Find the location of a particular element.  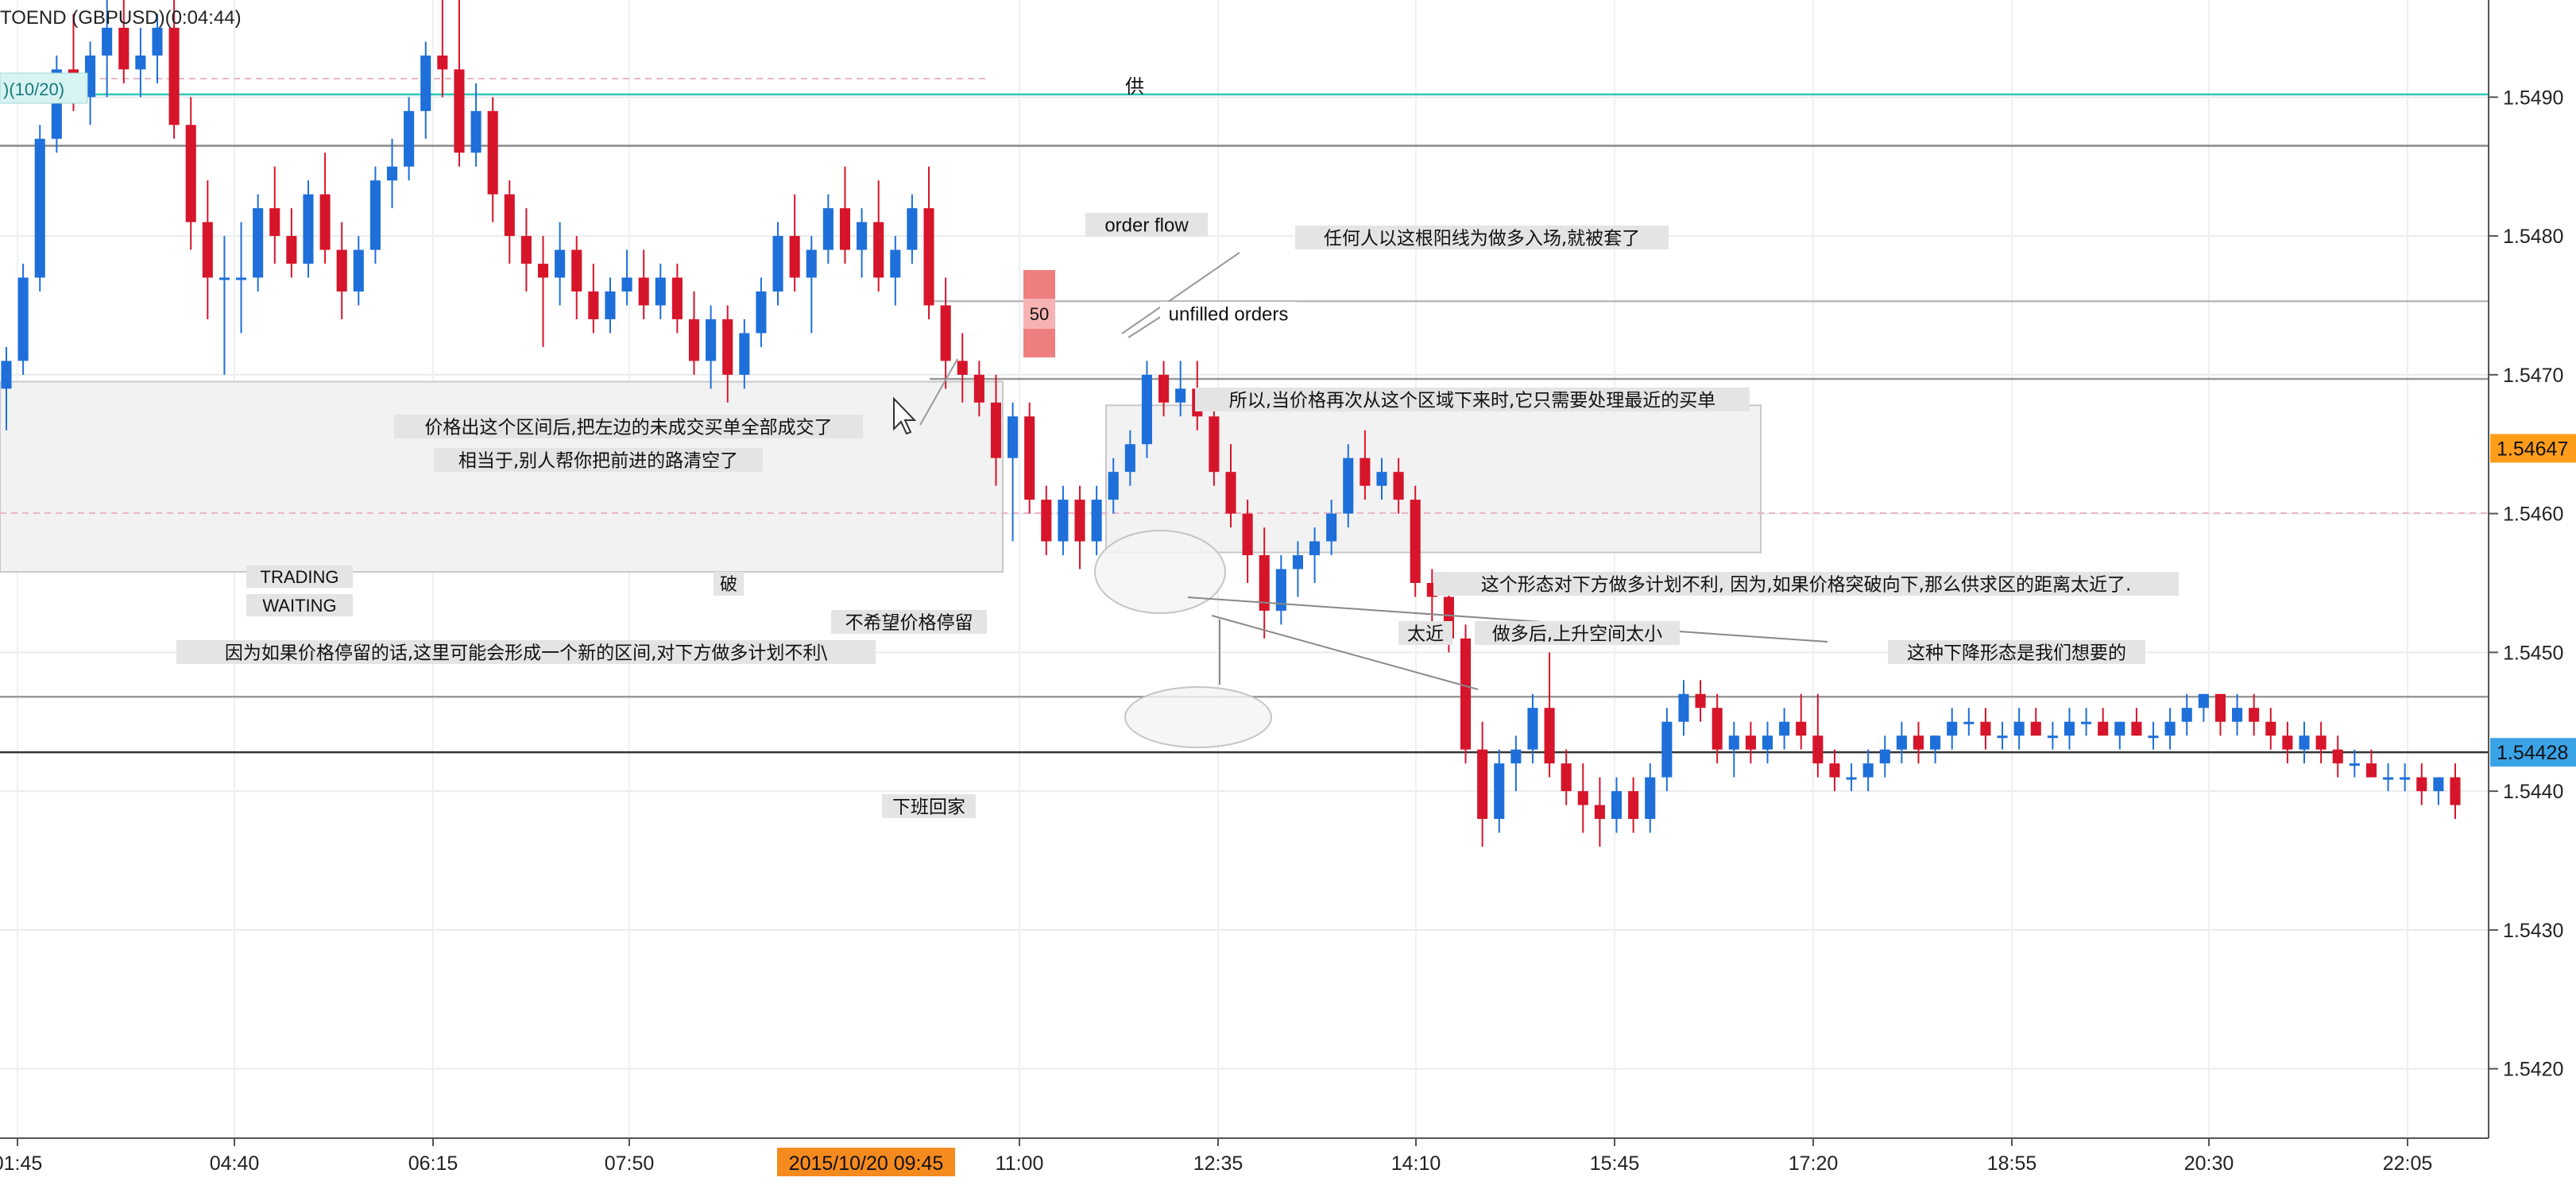

highlight-ellipse is located at coordinates (1198, 717).